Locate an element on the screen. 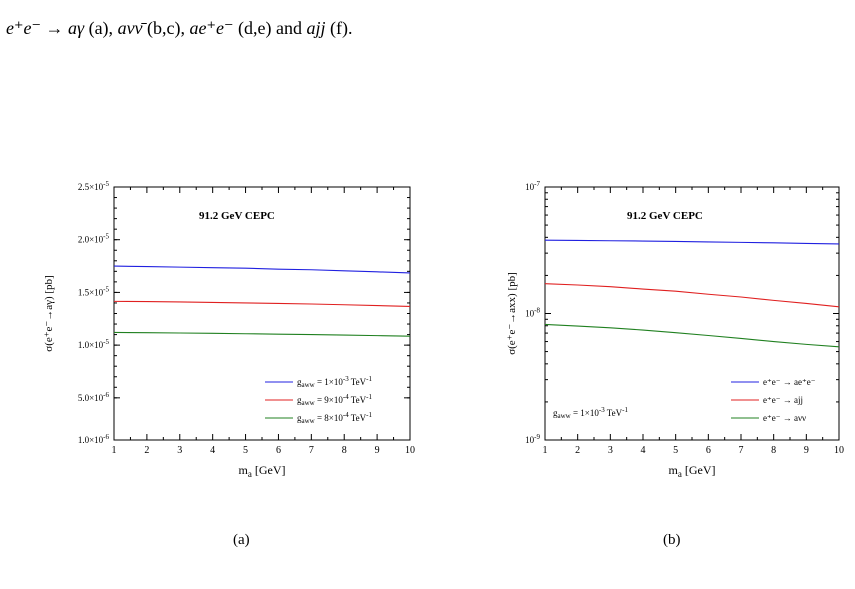  y-tick-label: 1.5×10⁻⁵ is located at coordinates (94, 291).